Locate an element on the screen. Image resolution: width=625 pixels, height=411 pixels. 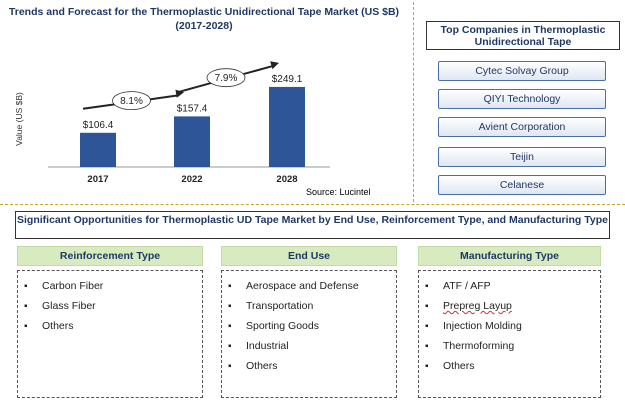
growth-label: 7.9% is located at coordinates (226, 78).